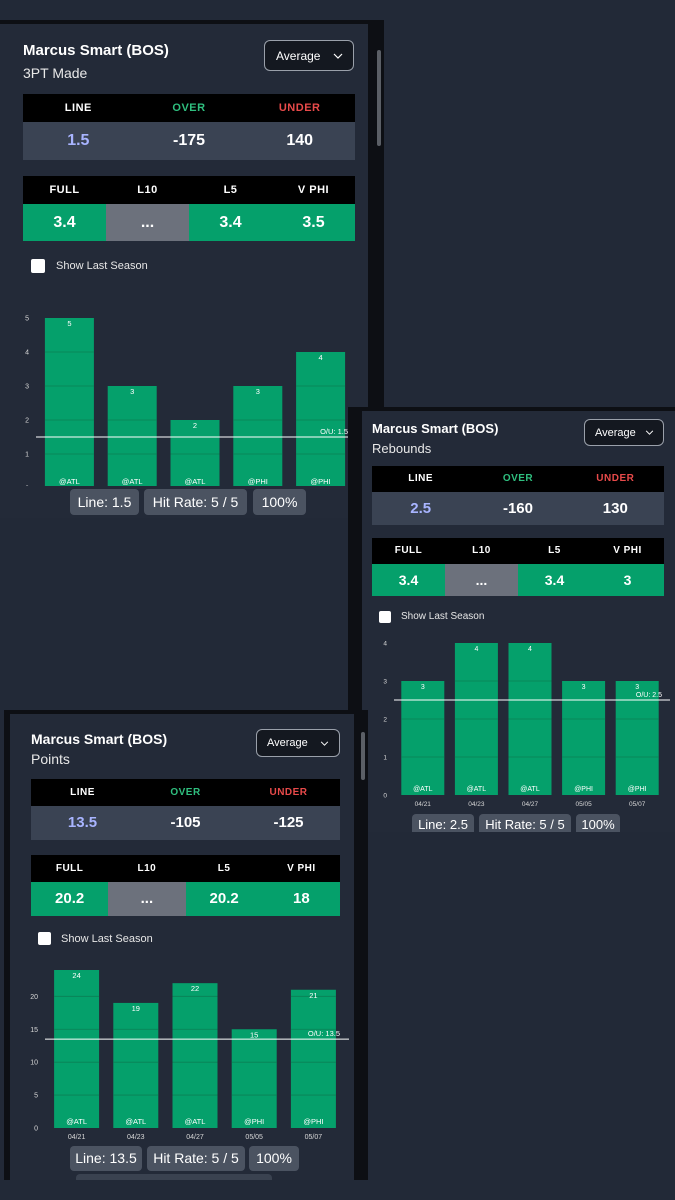 The height and width of the screenshot is (1200, 675). I want to click on ou-line-label: O/U: 13.5, so click(324, 1033).